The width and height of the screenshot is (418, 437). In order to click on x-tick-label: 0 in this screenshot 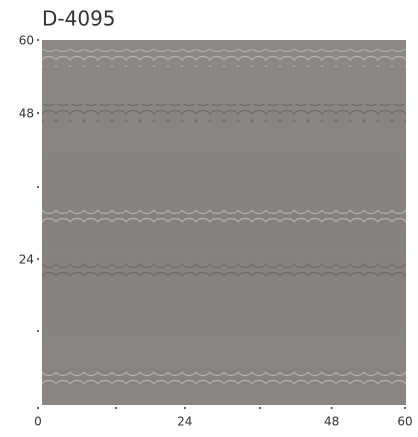, I will do `click(38, 422)`.